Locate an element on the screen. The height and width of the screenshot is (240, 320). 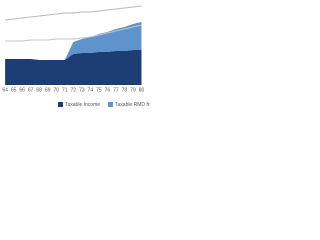
x-tick-label: 80 is located at coordinates (142, 90).